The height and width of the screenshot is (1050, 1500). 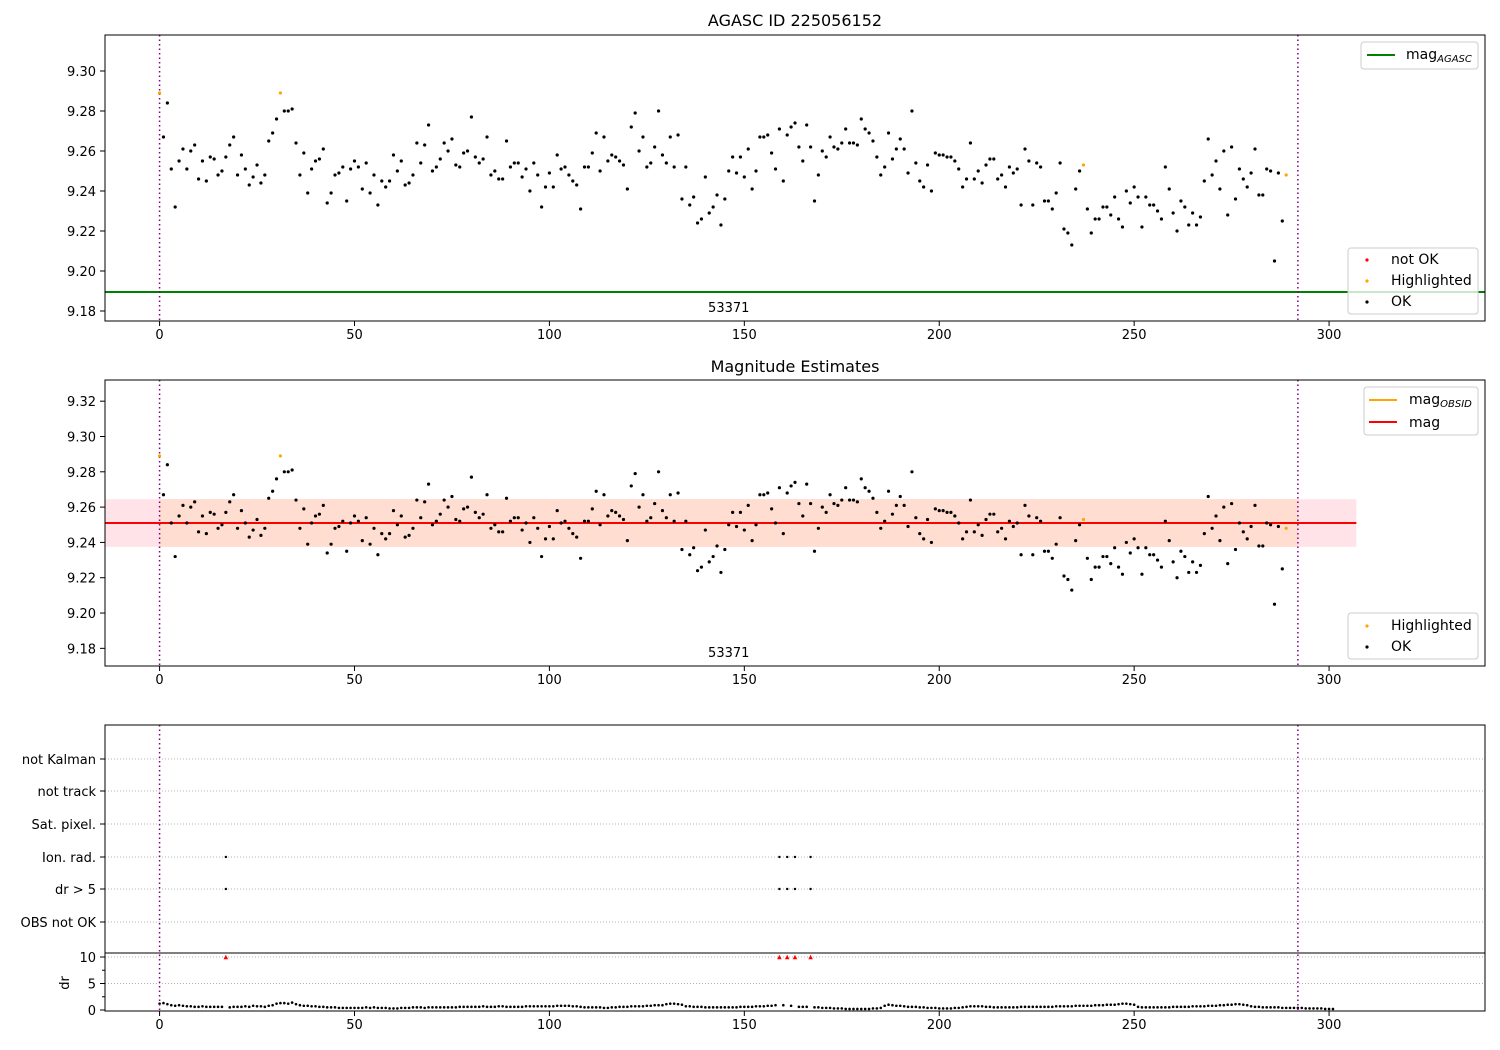 What do you see at coordinates (81, 437) in the screenshot?
I see `y-tick-label: 9.30` at bounding box center [81, 437].